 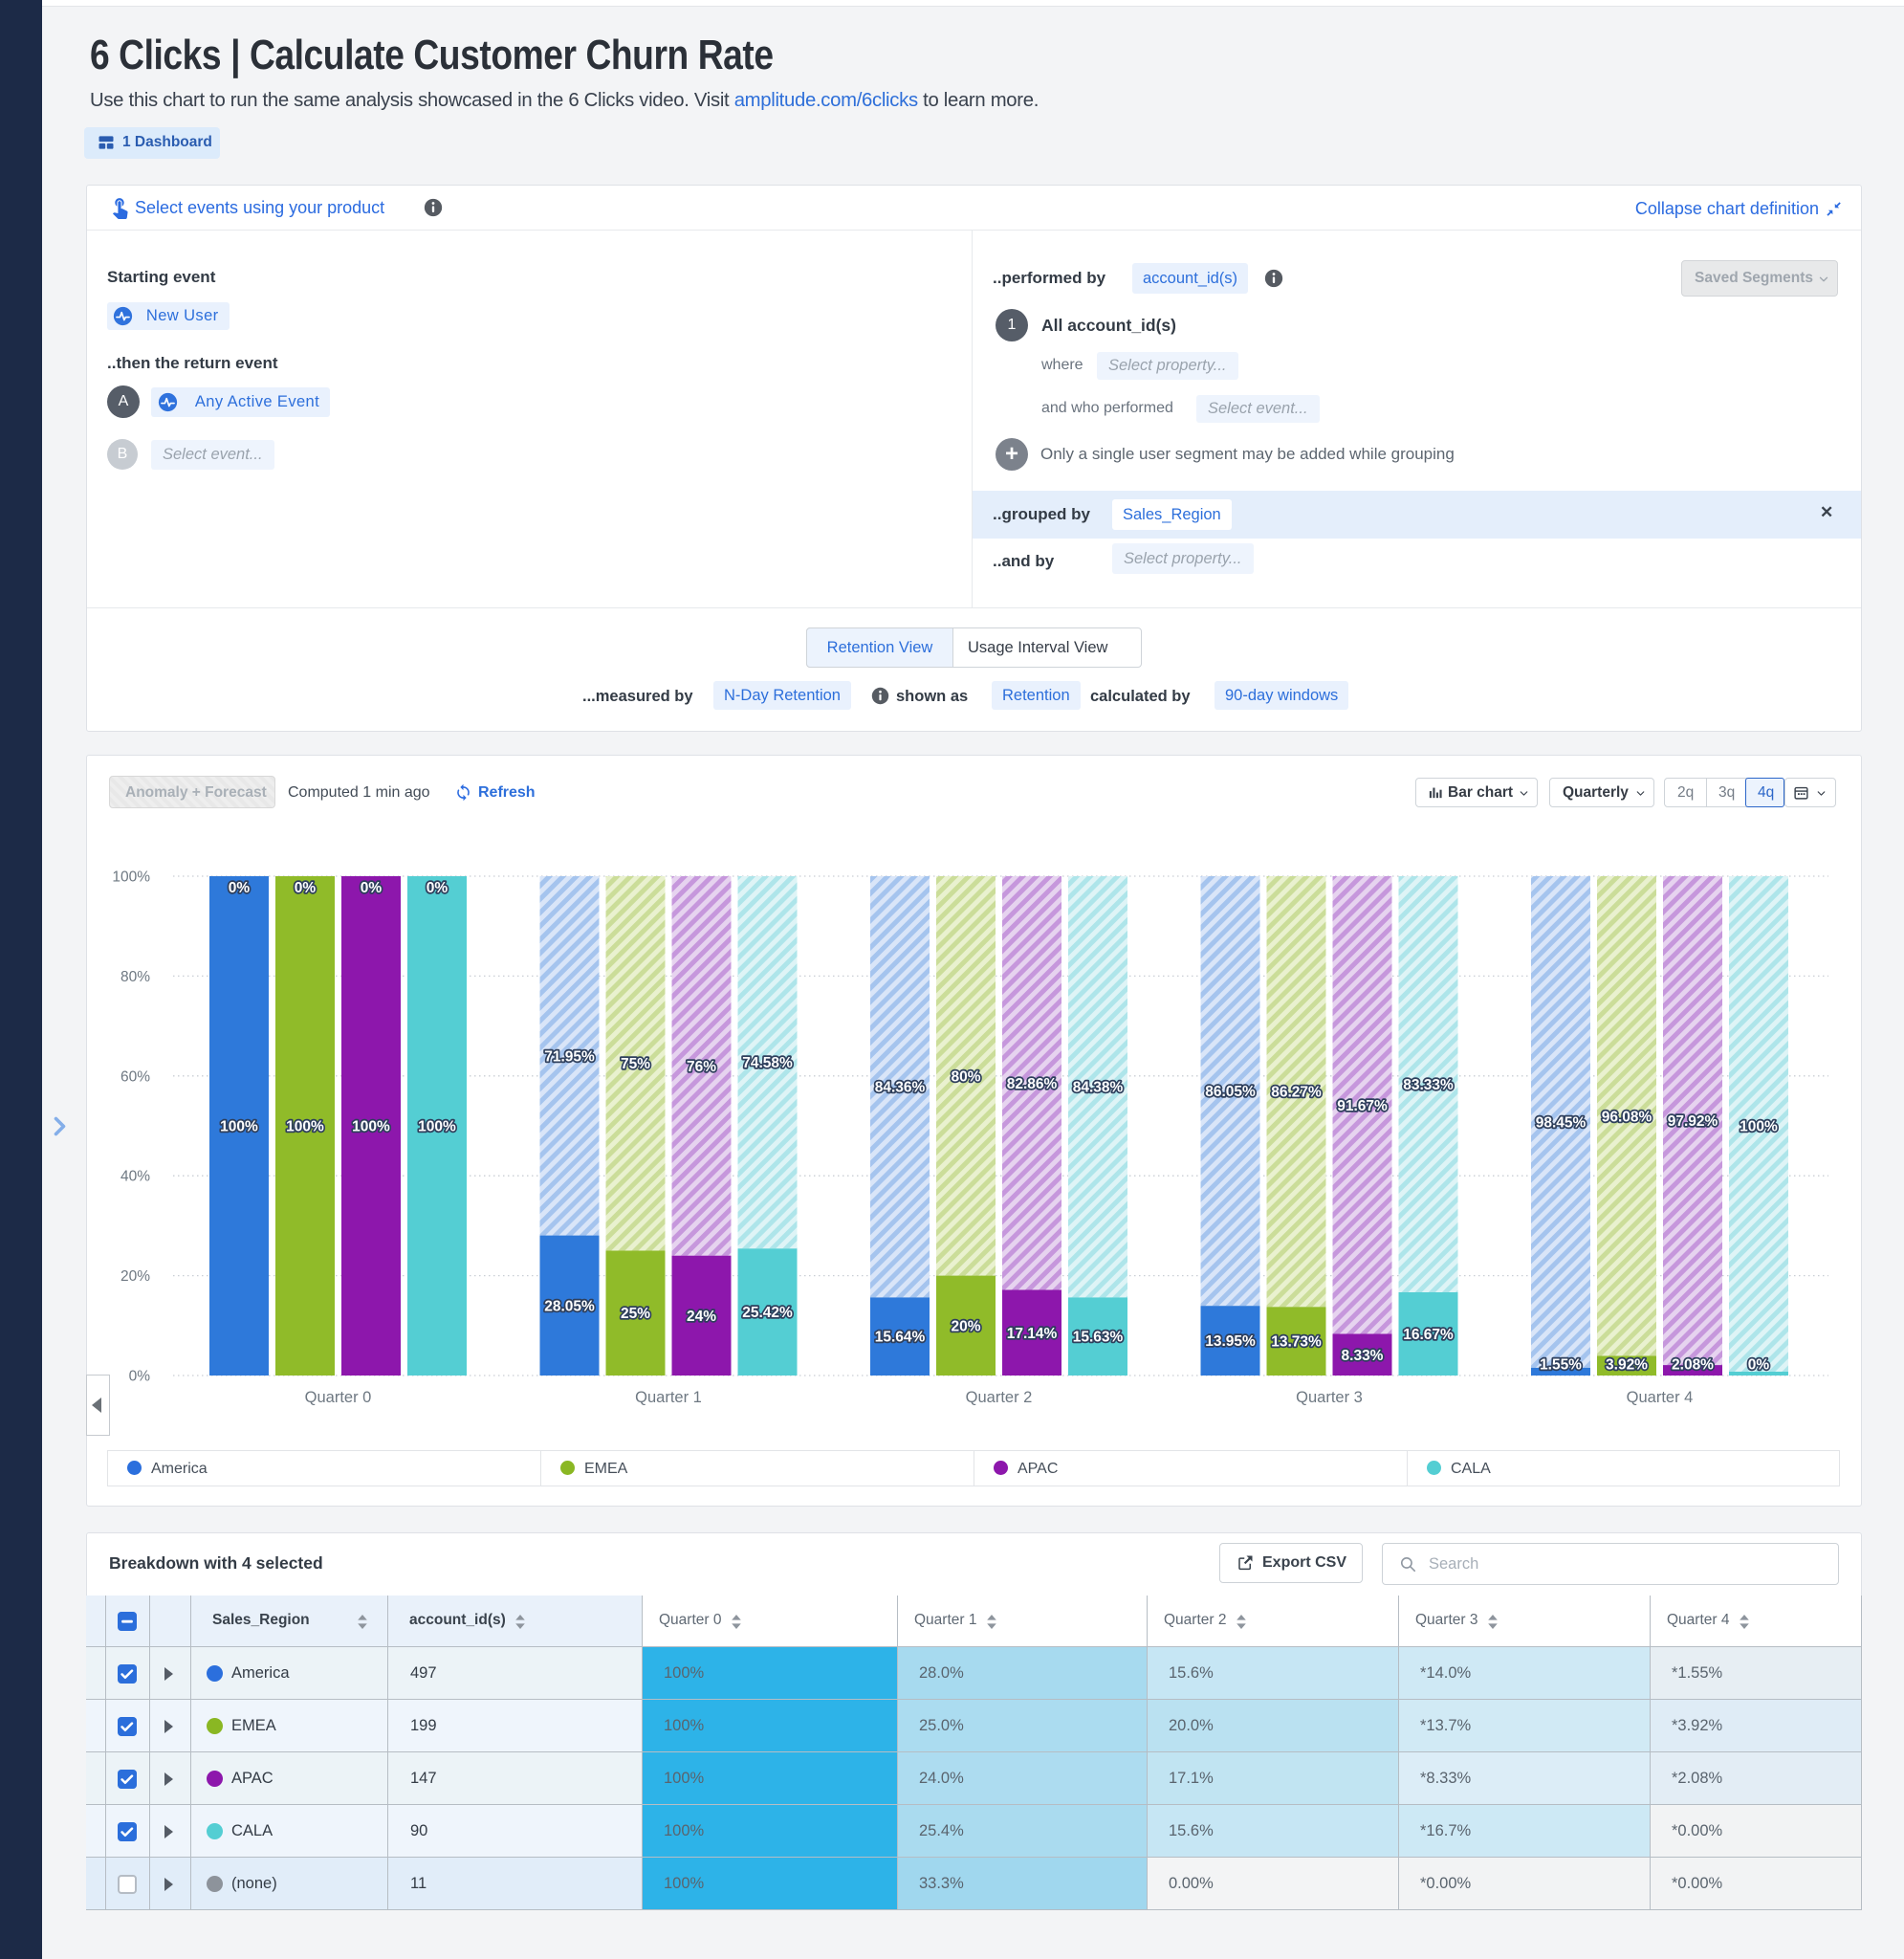 I want to click on svg-text: Quarter 1, so click(x=668, y=1397).